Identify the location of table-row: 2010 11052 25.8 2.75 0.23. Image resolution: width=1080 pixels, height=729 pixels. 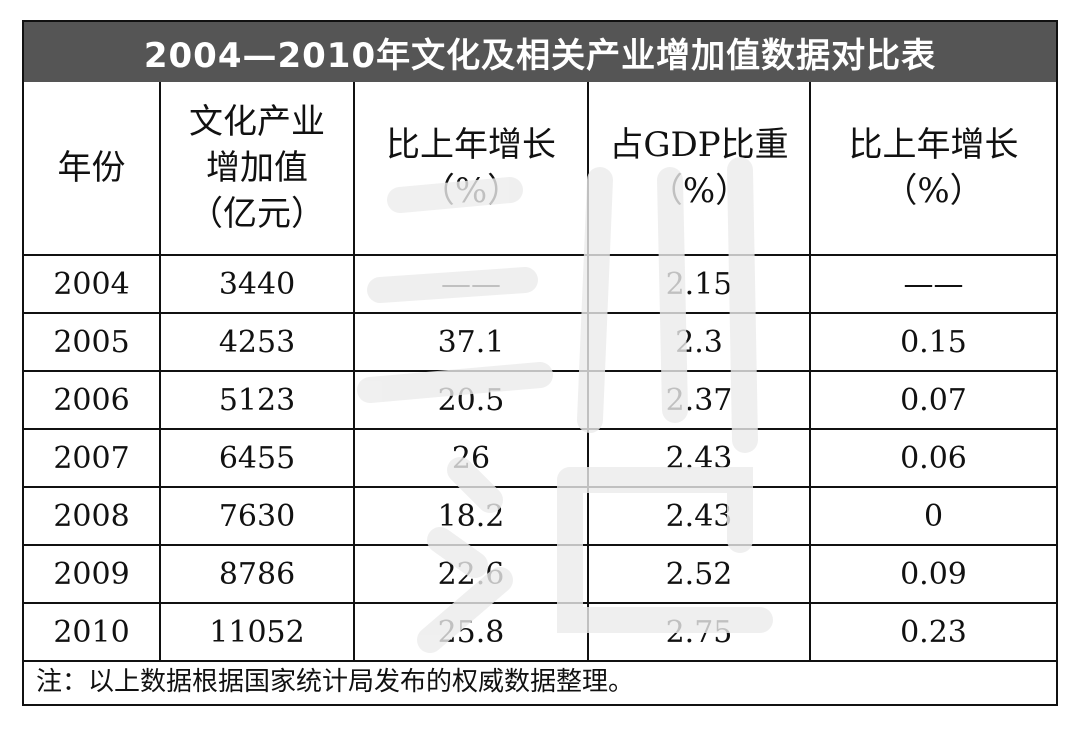
(540, 632).